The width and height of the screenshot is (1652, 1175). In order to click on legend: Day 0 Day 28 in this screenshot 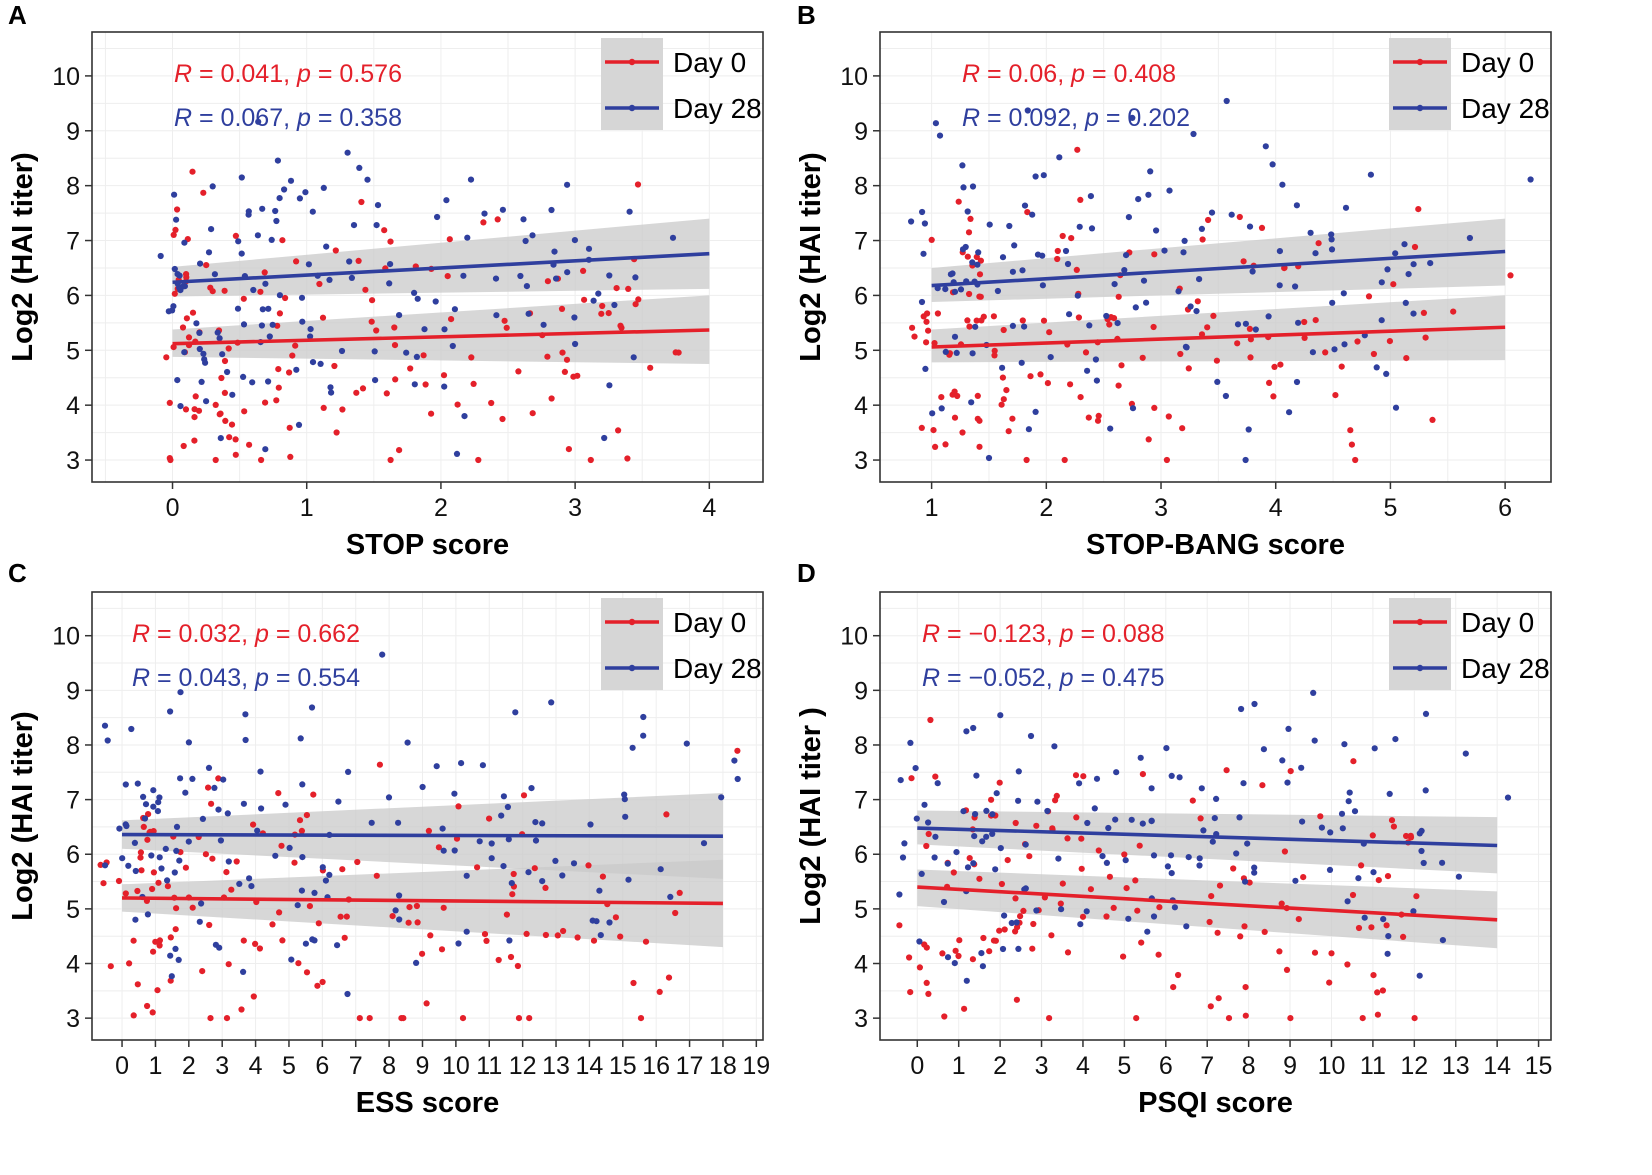, I will do `click(1469, 644)`.